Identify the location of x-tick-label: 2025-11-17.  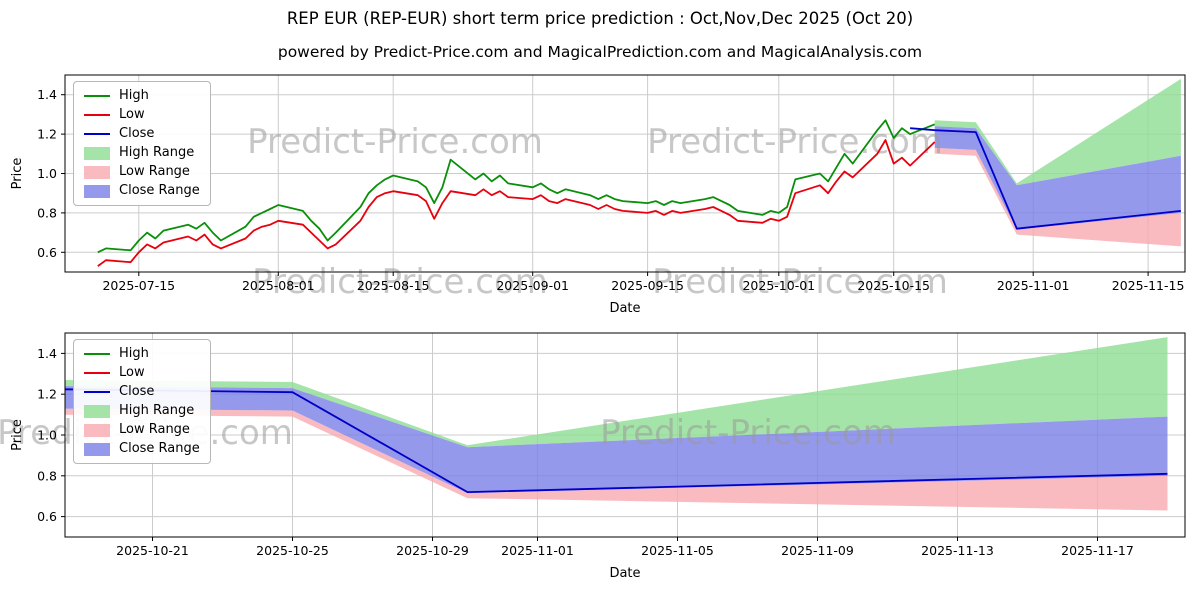
(1097, 550).